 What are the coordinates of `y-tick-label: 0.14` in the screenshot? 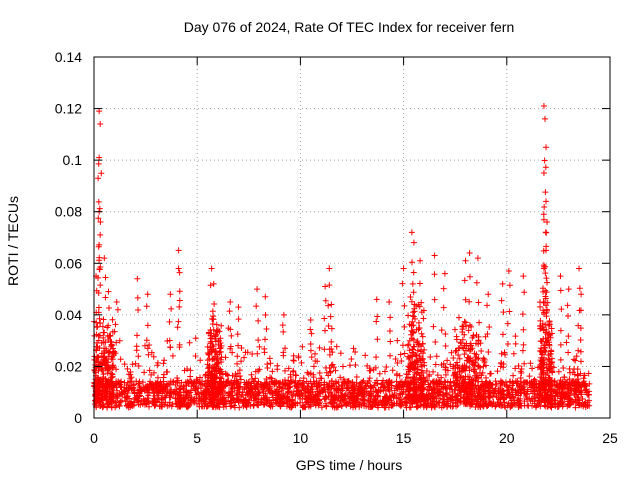 It's located at (68, 57).